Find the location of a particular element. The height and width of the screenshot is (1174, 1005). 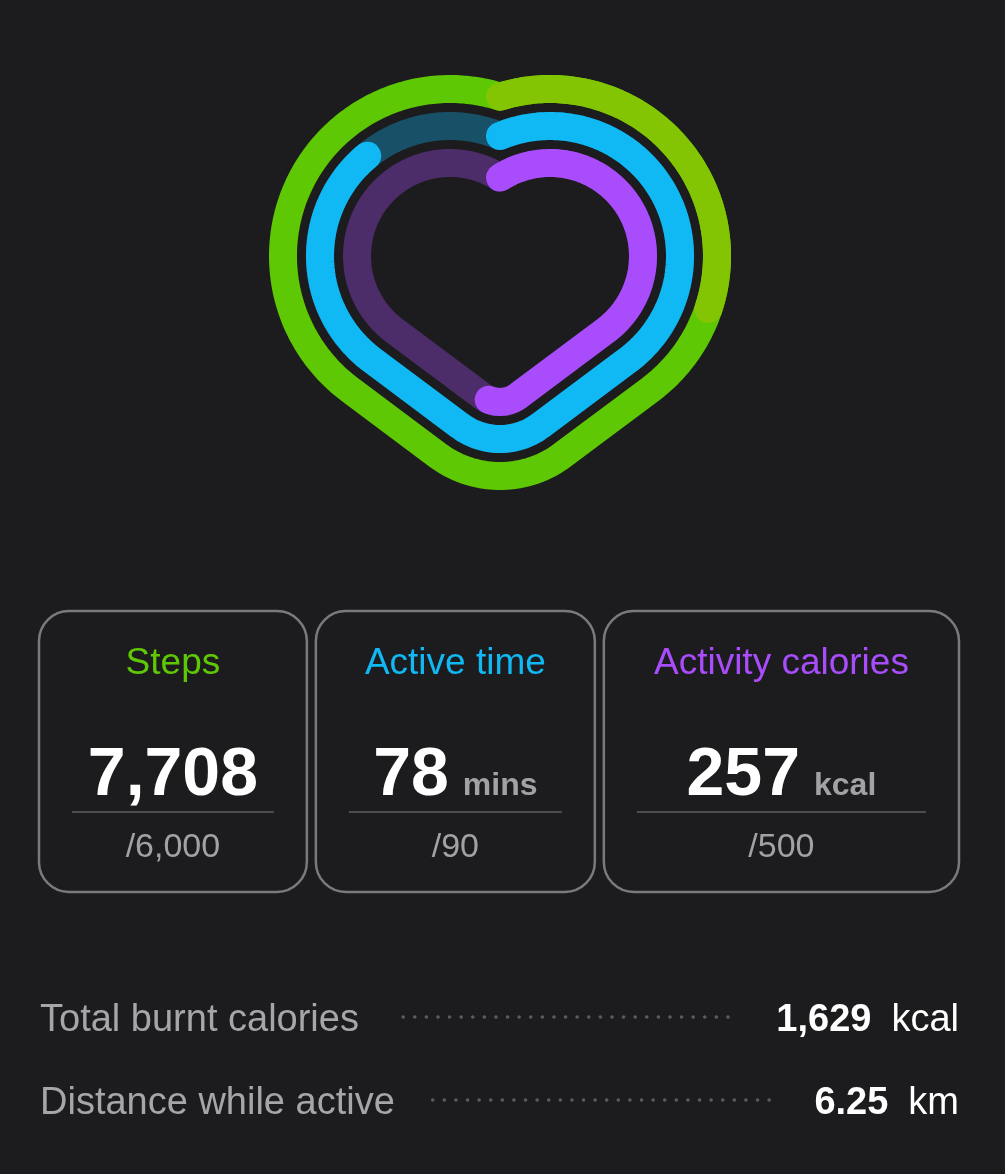

text: Distance while active is located at coordinates (217, 1101).